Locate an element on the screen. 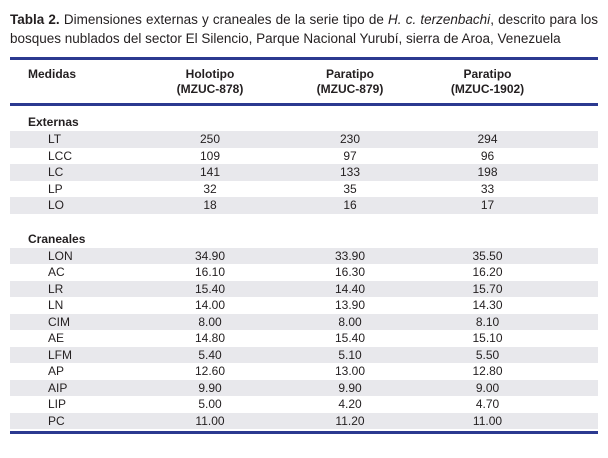 Image resolution: width=608 pixels, height=458 pixels. value-cell: 15.10 is located at coordinates (487, 338).